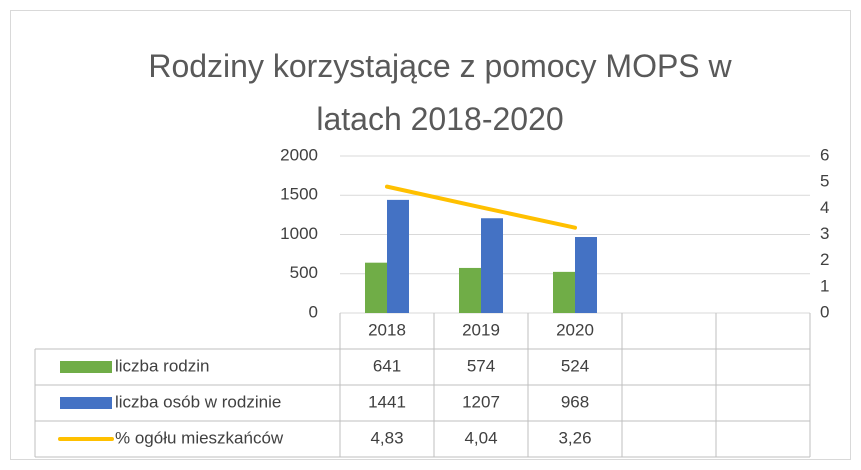 Image resolution: width=861 pixels, height=470 pixels. What do you see at coordinates (824, 207) in the screenshot?
I see `y2-tick-label: 4` at bounding box center [824, 207].